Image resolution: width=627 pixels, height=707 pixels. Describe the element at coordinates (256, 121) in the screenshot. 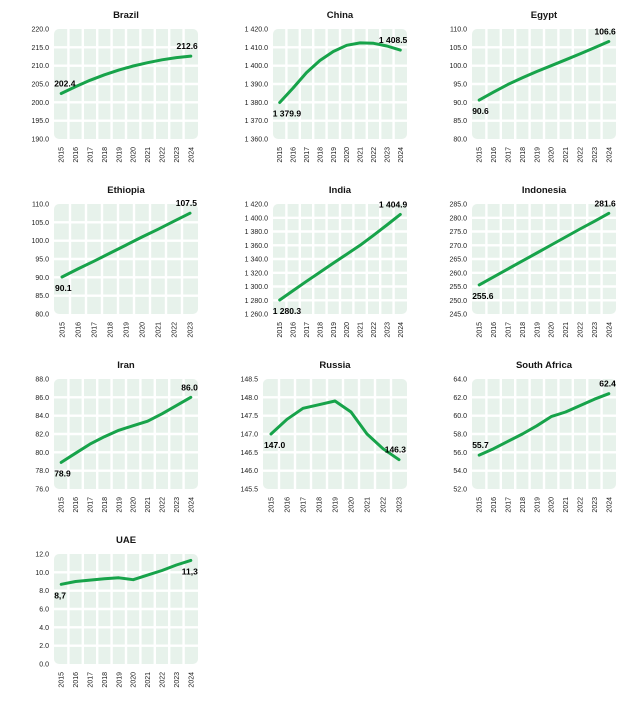

I see `y-axis-tick-label: 1 370.0` at that location.